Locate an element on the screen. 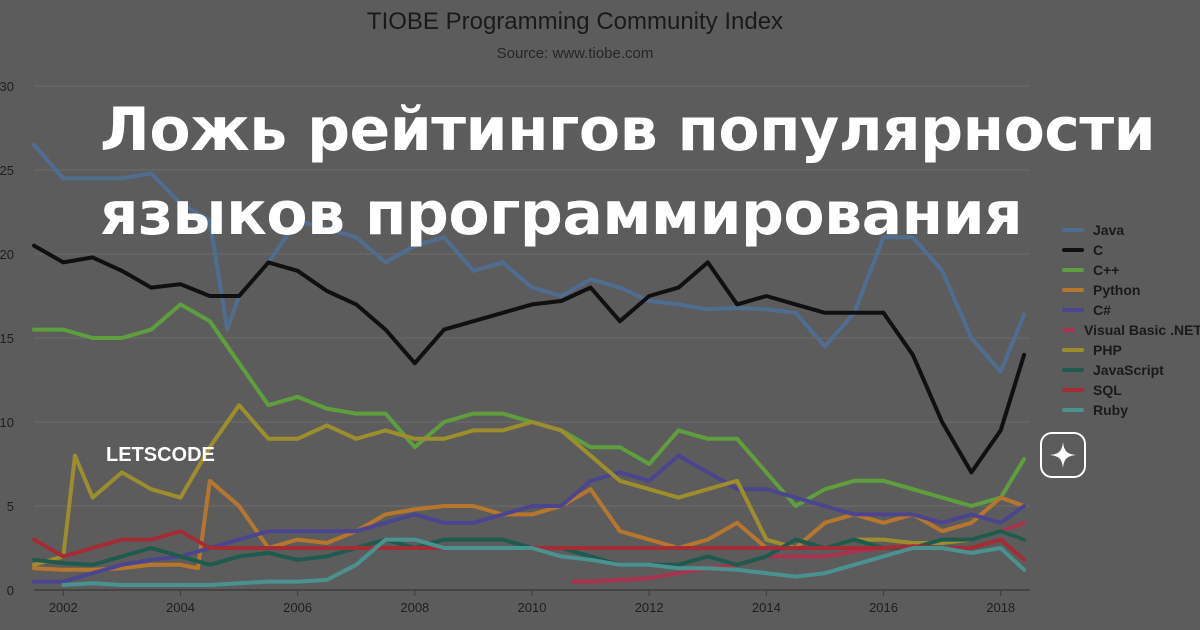 Image resolution: width=1200 pixels, height=630 pixels. legend-item: Ruby is located at coordinates (1131, 410).